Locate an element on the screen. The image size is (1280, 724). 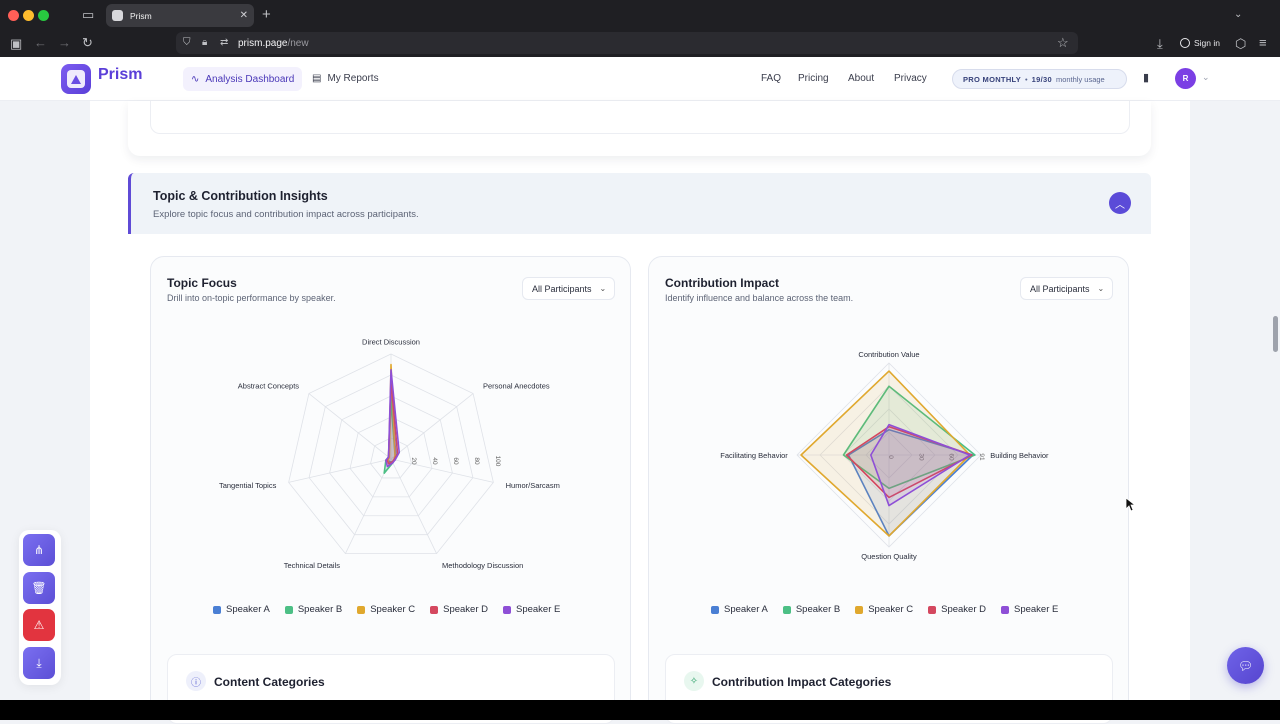
page-settings-icon: ⇄ is located at coordinates (224, 42).